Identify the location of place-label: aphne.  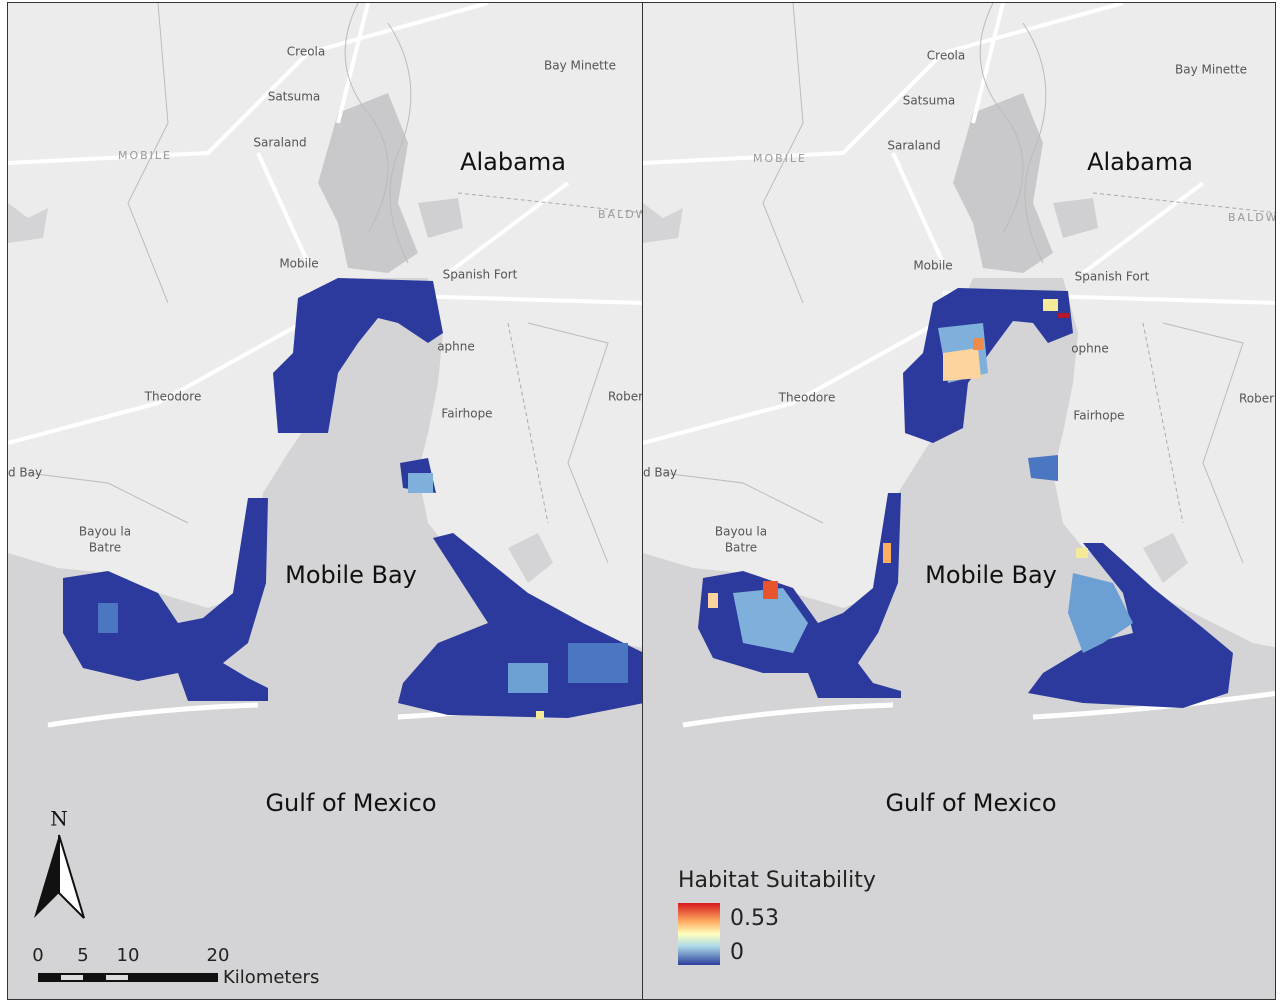
(456, 347).